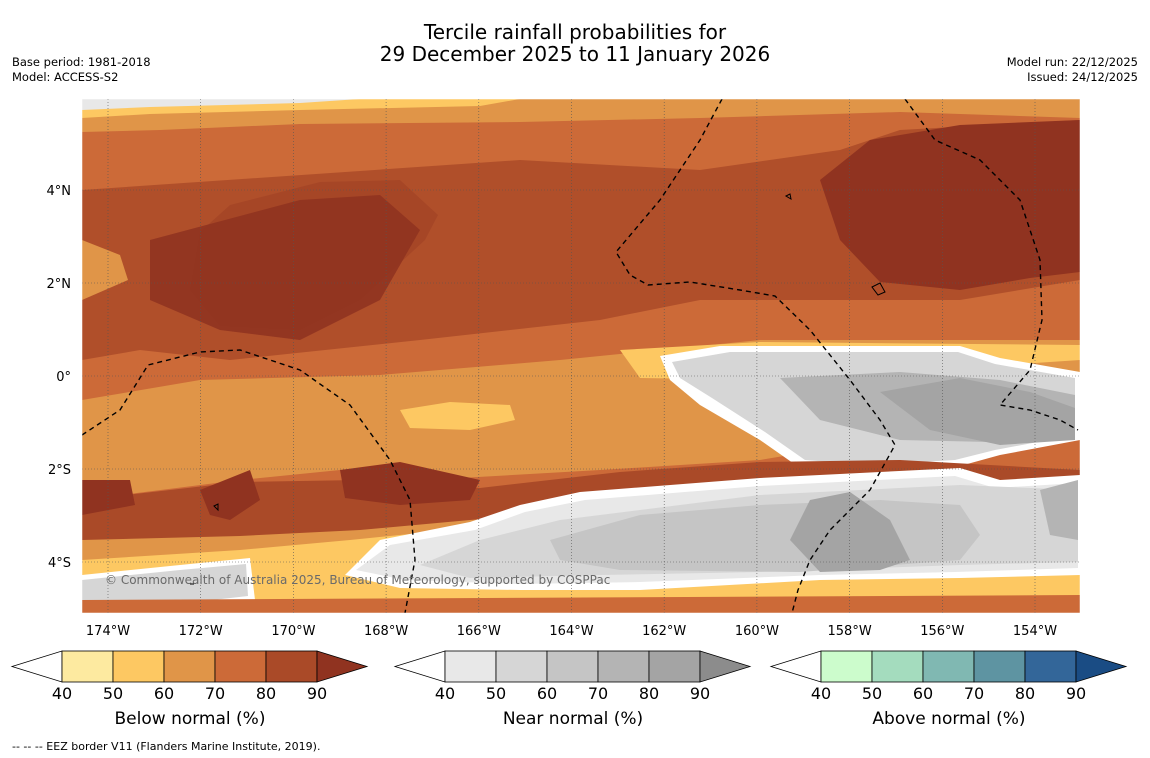 This screenshot has height=758, width=1150. What do you see at coordinates (59, 191) in the screenshot?
I see `lat-label: 4°N` at bounding box center [59, 191].